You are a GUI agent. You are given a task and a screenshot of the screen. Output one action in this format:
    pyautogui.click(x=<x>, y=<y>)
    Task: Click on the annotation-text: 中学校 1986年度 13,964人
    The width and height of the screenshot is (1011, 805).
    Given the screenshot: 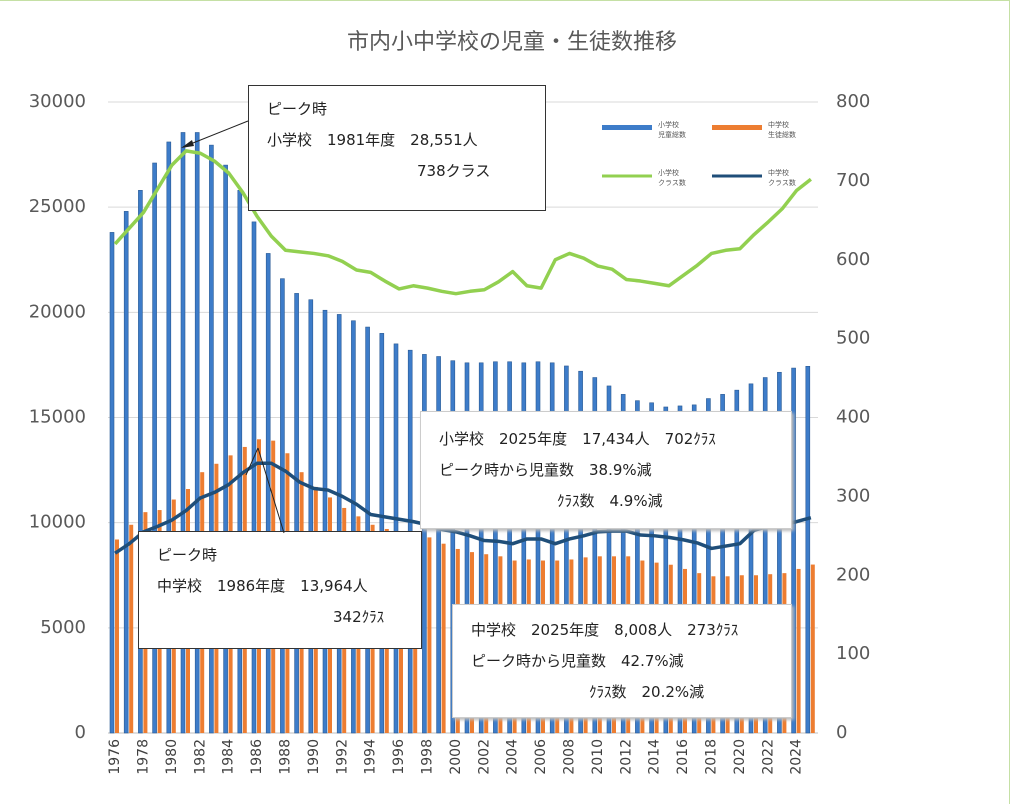 What is the action you would take?
    pyautogui.click(x=262, y=586)
    